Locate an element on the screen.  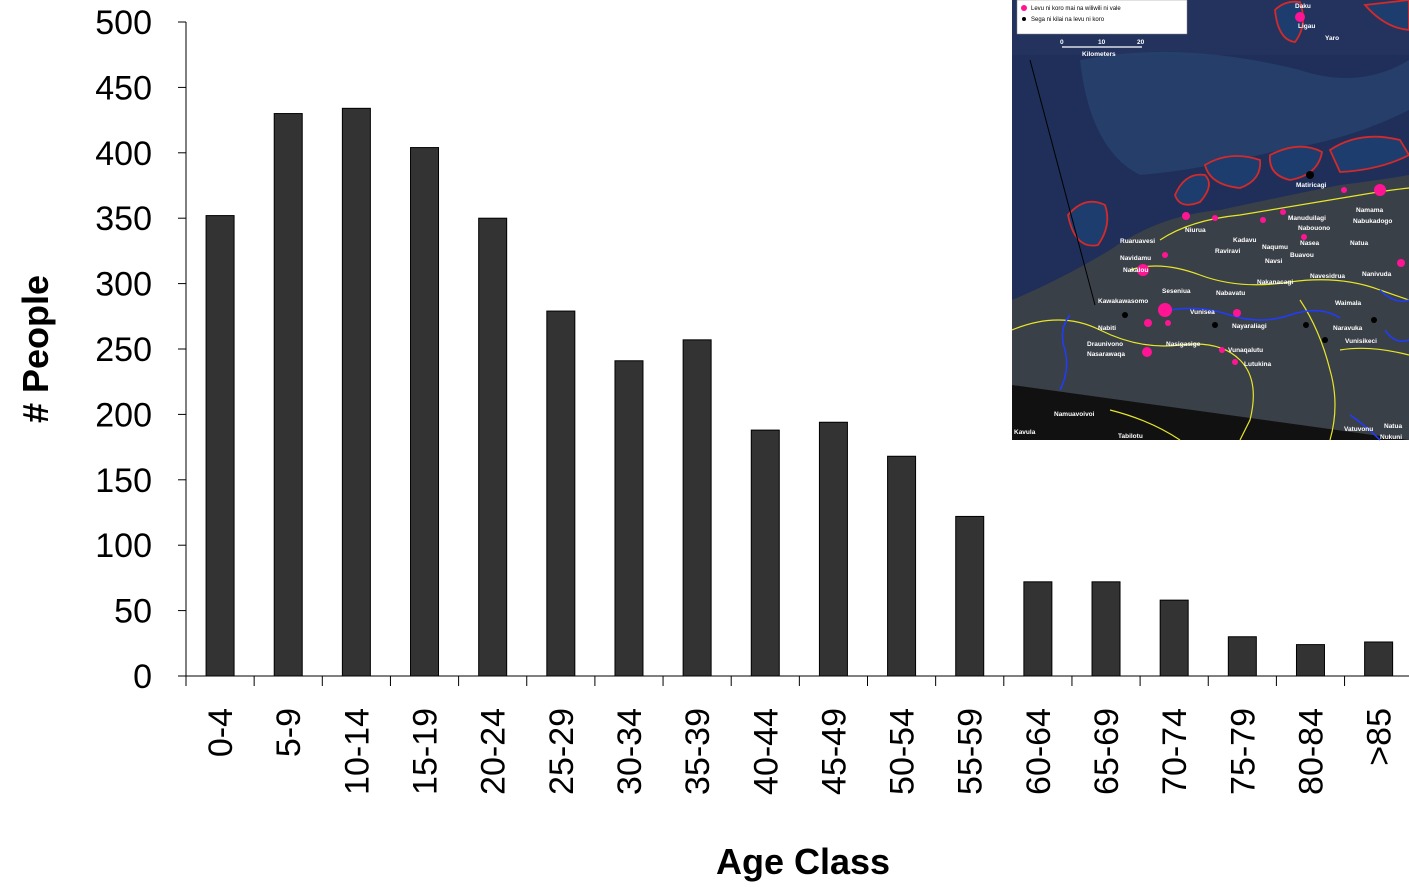
map-diagonal-line is located at coordinates (1062, 182).